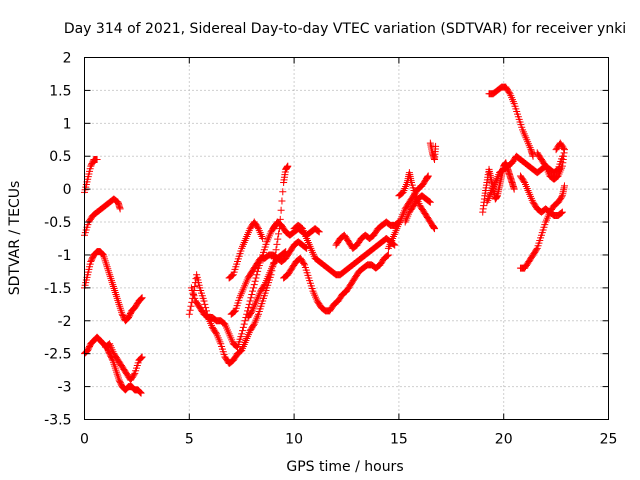 The width and height of the screenshot is (640, 480). What do you see at coordinates (65, 256) in the screenshot?
I see `y-tick-label: -1` at bounding box center [65, 256].